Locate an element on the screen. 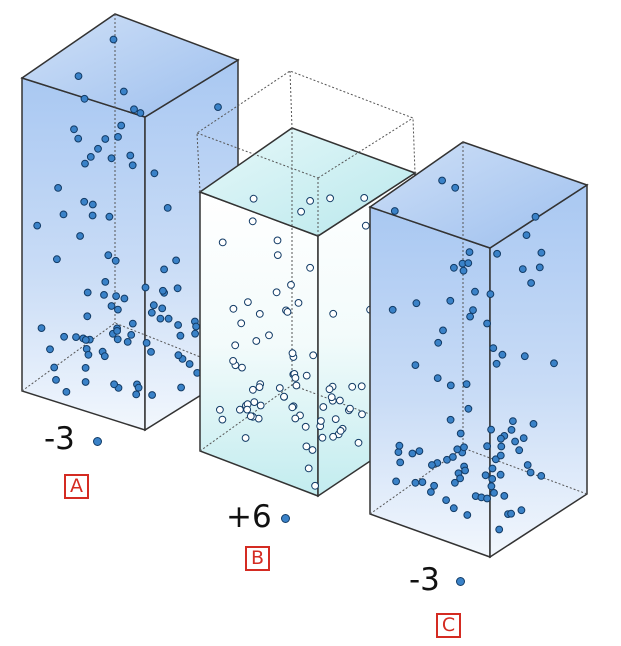  container-a-label: A is located at coordinates (76, 486).